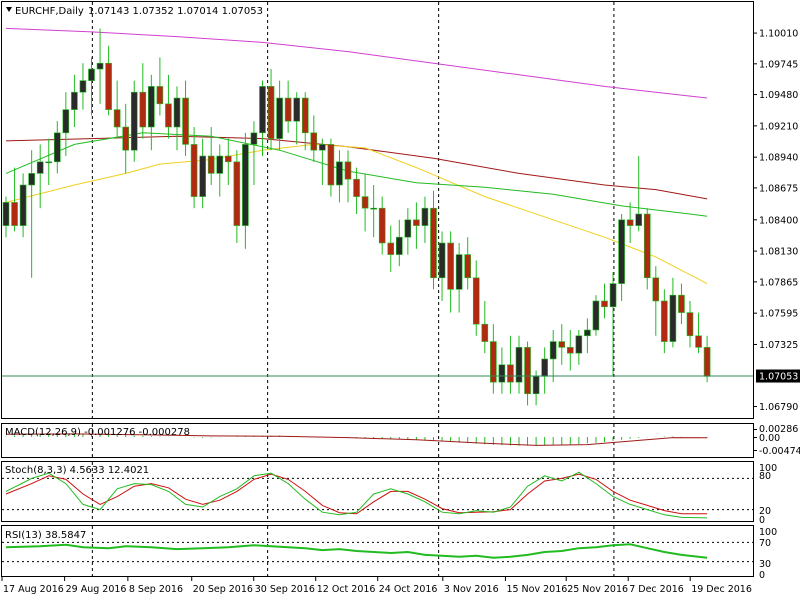 This screenshot has height=600, width=800. I want to click on price-tick-label: 1.09210, so click(778, 126).